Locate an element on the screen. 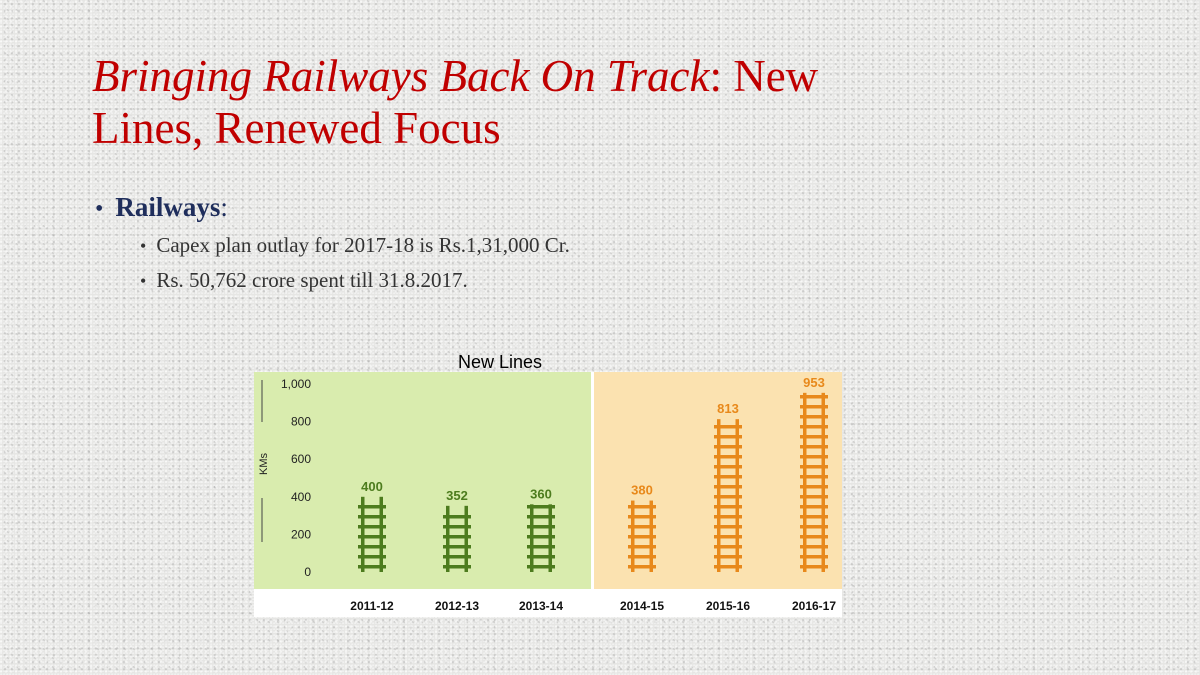  slide-title-line2: Lines, Renewed Focus is located at coordinates (296, 128).